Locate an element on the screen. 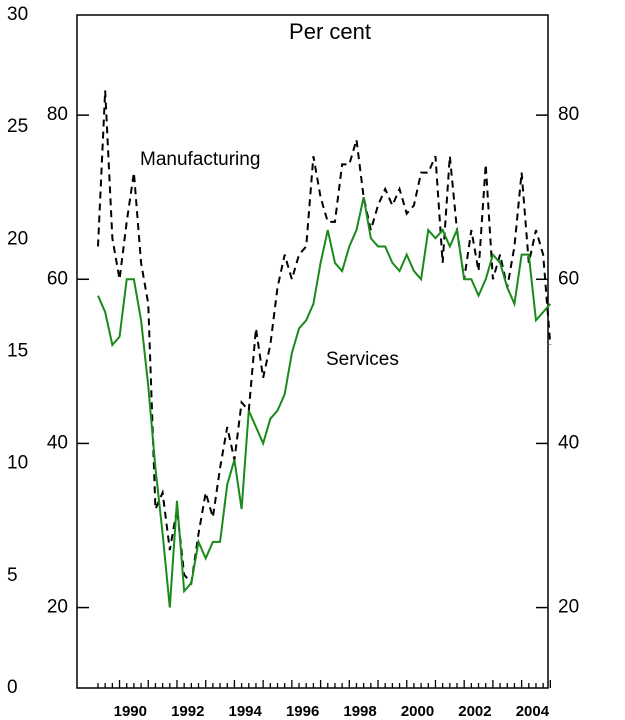 Image resolution: width=625 pixels, height=720 pixels. y-tick-label: 40 is located at coordinates (57, 442).